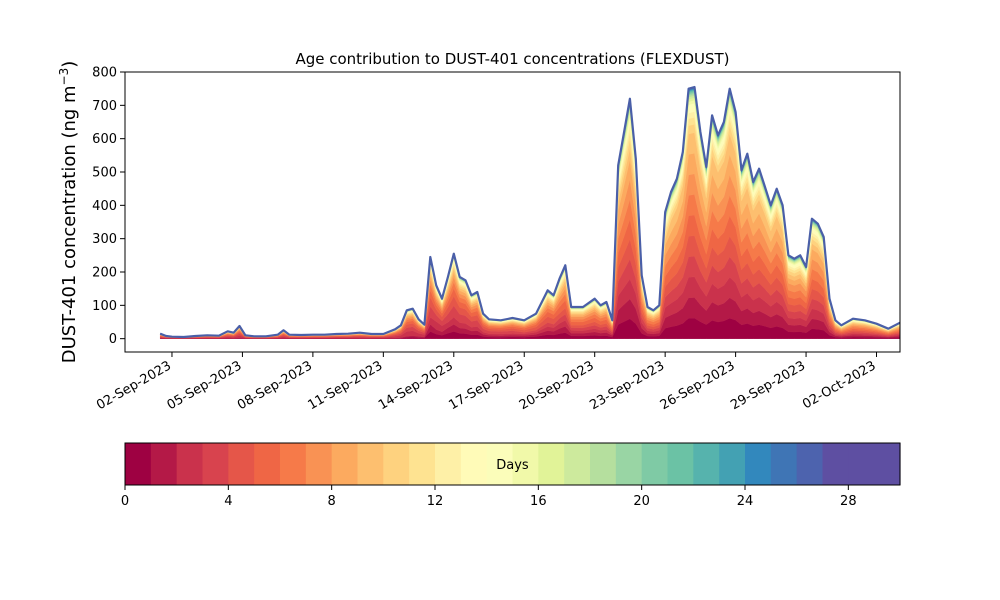 Image resolution: width=1000 pixels, height=600 pixels. What do you see at coordinates (228, 501) in the screenshot?
I see `colorbar-tick-label: 4` at bounding box center [228, 501].